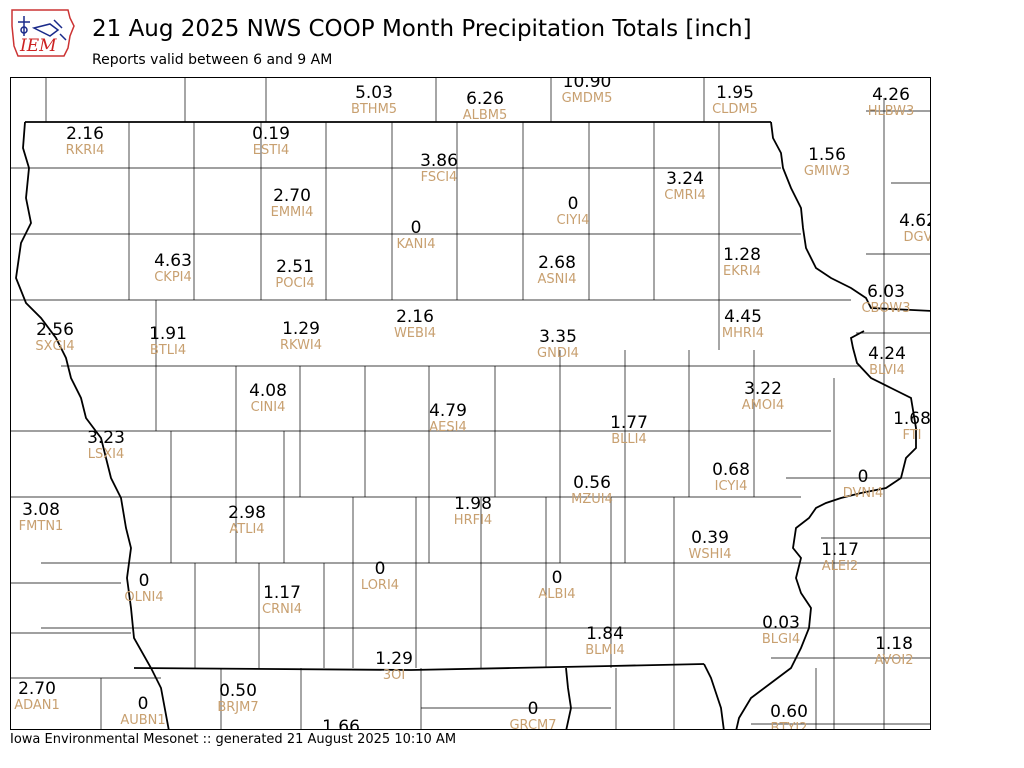 The image size is (1024, 768). What do you see at coordinates (41, 517) in the screenshot?
I see `station-label: 3.08 FMTN1` at bounding box center [41, 517].